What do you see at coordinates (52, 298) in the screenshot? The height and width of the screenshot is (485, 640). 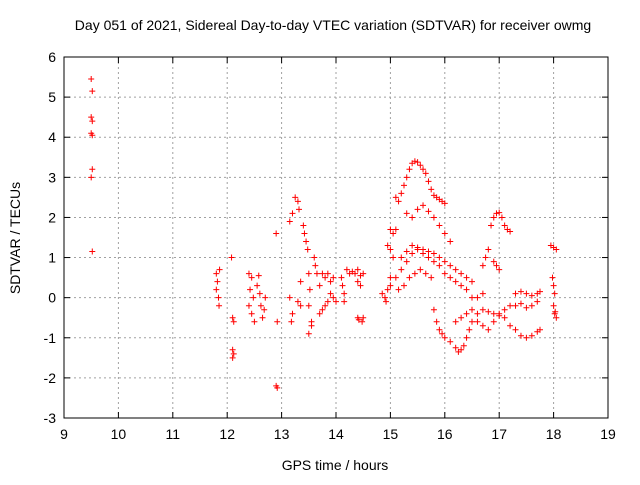 I see `y-tick-label: 0` at bounding box center [52, 298].